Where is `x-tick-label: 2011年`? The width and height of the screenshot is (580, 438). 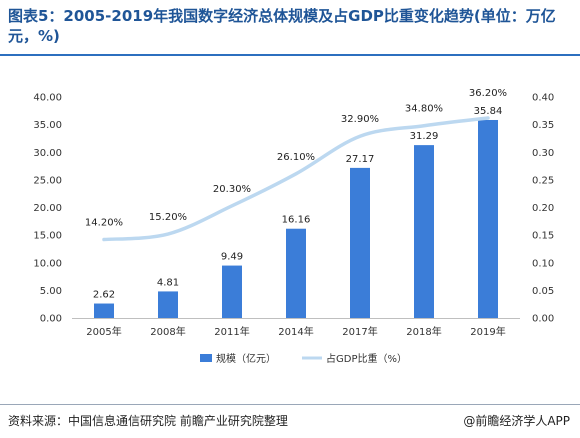 x-tick-label: 2011年 is located at coordinates (231, 331).